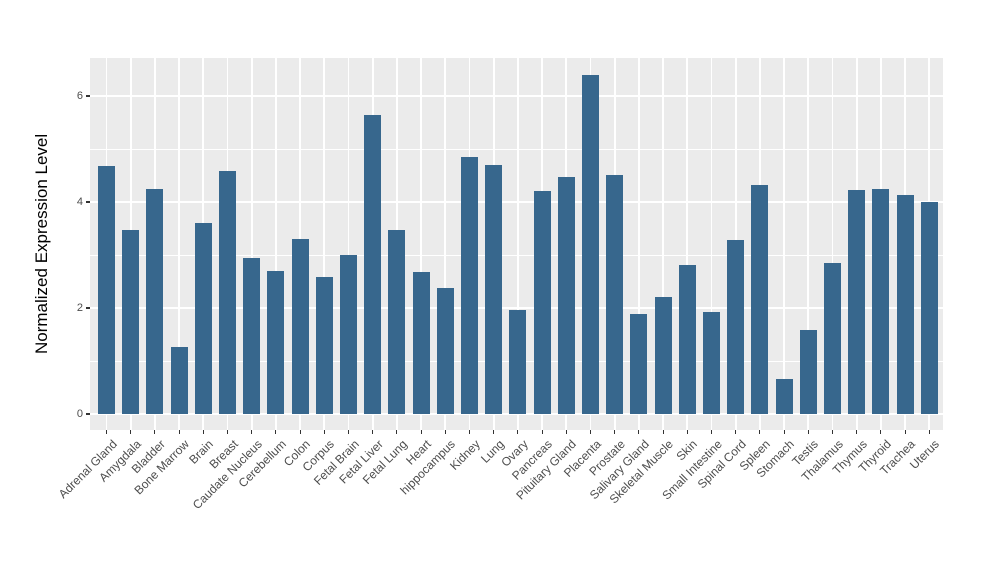 The width and height of the screenshot is (1000, 580). Describe the element at coordinates (79, 202) in the screenshot. I see `y-tick-label: 4` at that location.